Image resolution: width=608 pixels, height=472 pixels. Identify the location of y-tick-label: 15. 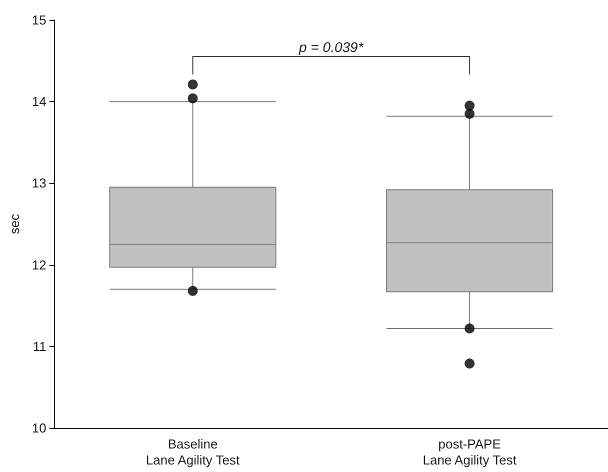
(39, 20).